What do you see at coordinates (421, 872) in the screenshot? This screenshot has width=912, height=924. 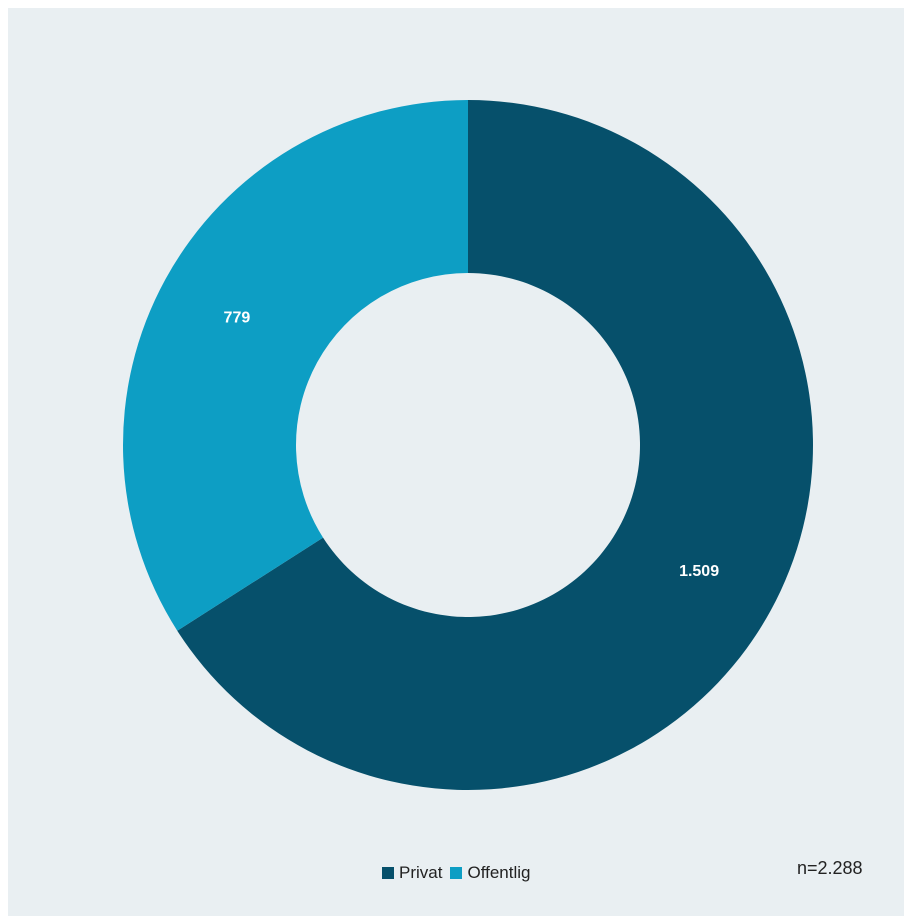 I see `legend-label-privat: Privat` at bounding box center [421, 872].